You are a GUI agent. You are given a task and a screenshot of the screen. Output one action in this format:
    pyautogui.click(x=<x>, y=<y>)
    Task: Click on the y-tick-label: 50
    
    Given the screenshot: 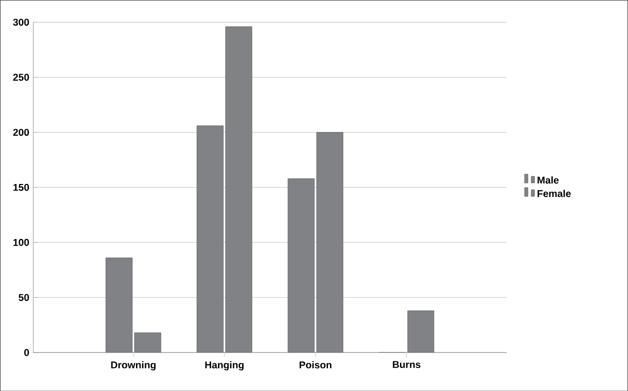 What is the action you would take?
    pyautogui.click(x=23, y=297)
    